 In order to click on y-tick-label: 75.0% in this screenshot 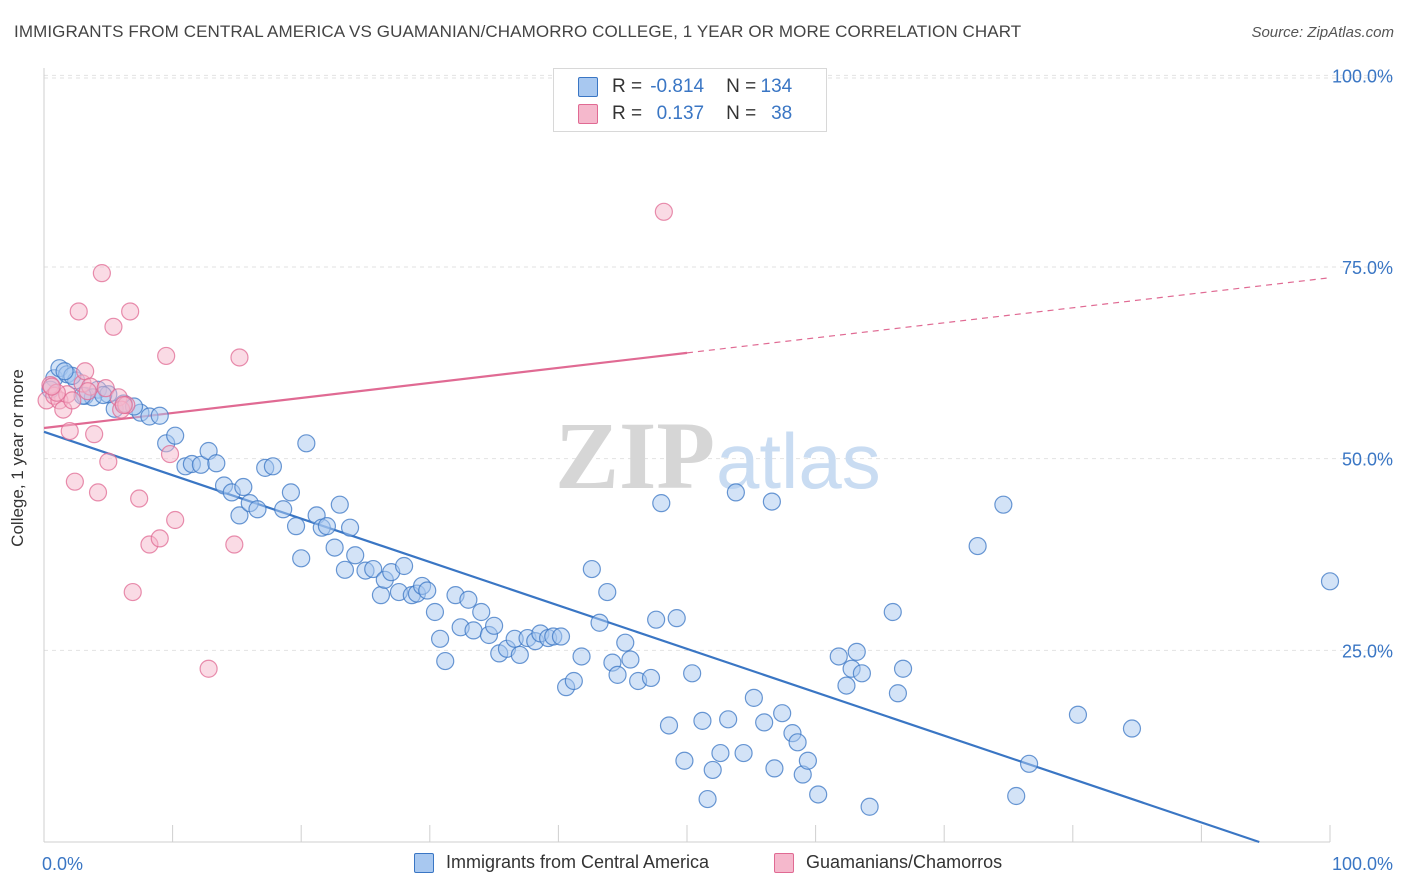, I will do `click(1367, 268)`.